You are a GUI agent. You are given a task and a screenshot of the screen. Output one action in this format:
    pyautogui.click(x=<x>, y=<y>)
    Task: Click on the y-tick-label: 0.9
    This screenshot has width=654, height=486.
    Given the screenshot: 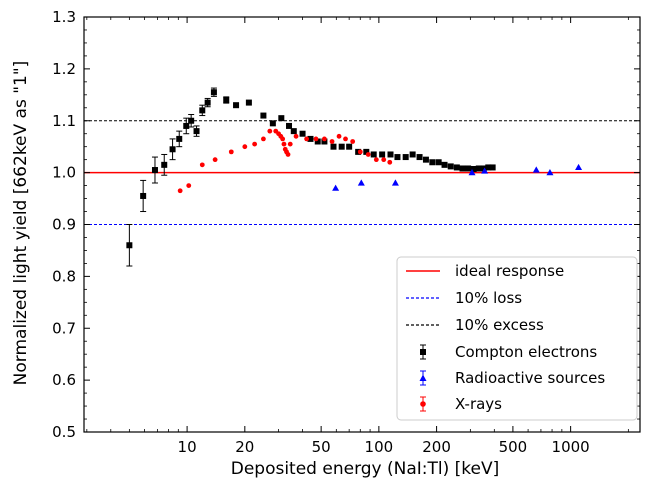 What is the action you would take?
    pyautogui.click(x=64, y=225)
    